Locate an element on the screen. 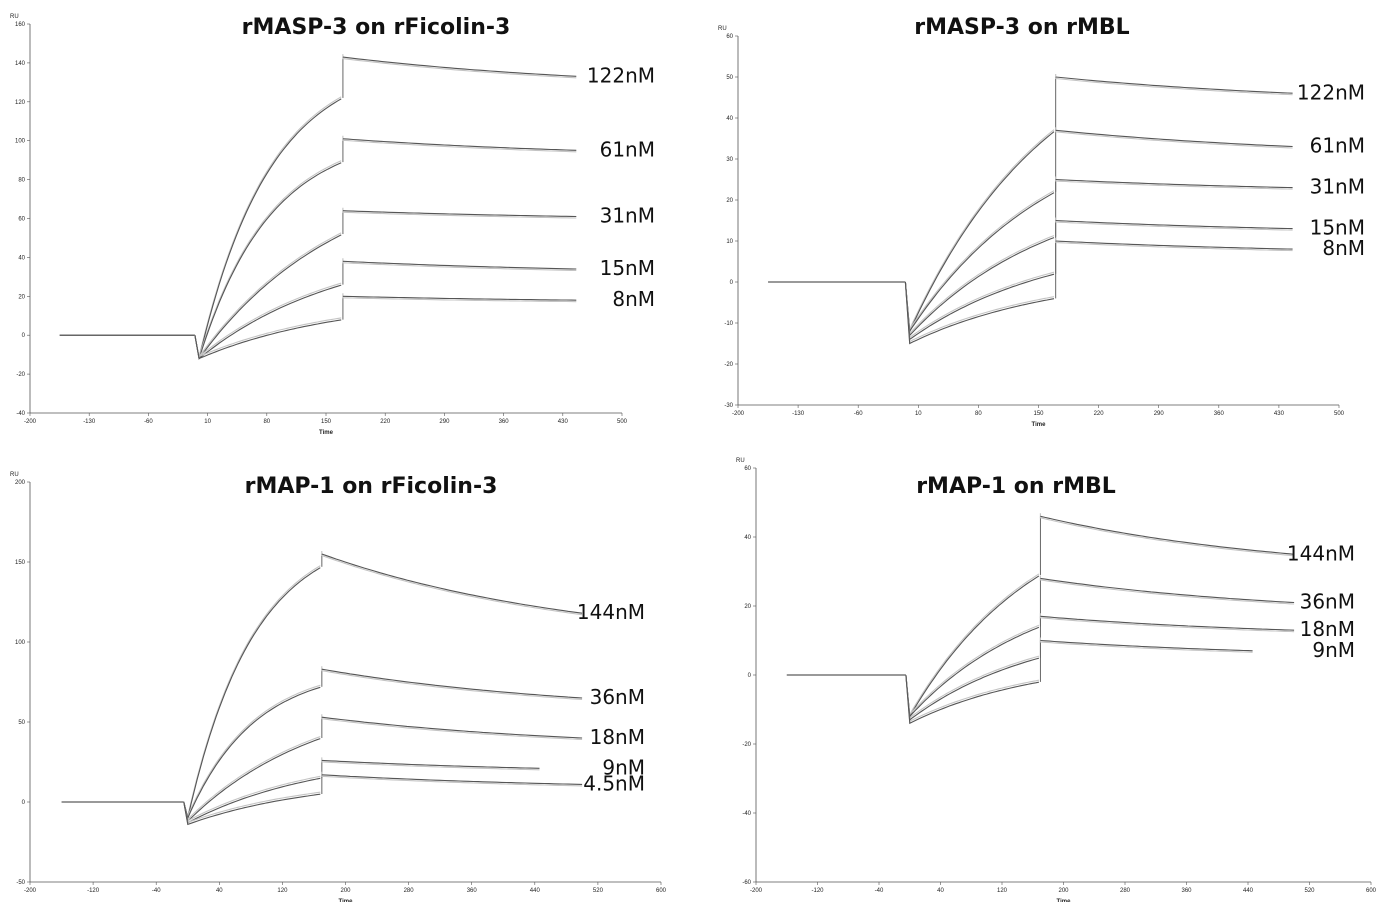 The width and height of the screenshot is (1377, 902). y-tick-label: -10 is located at coordinates (728, 324).